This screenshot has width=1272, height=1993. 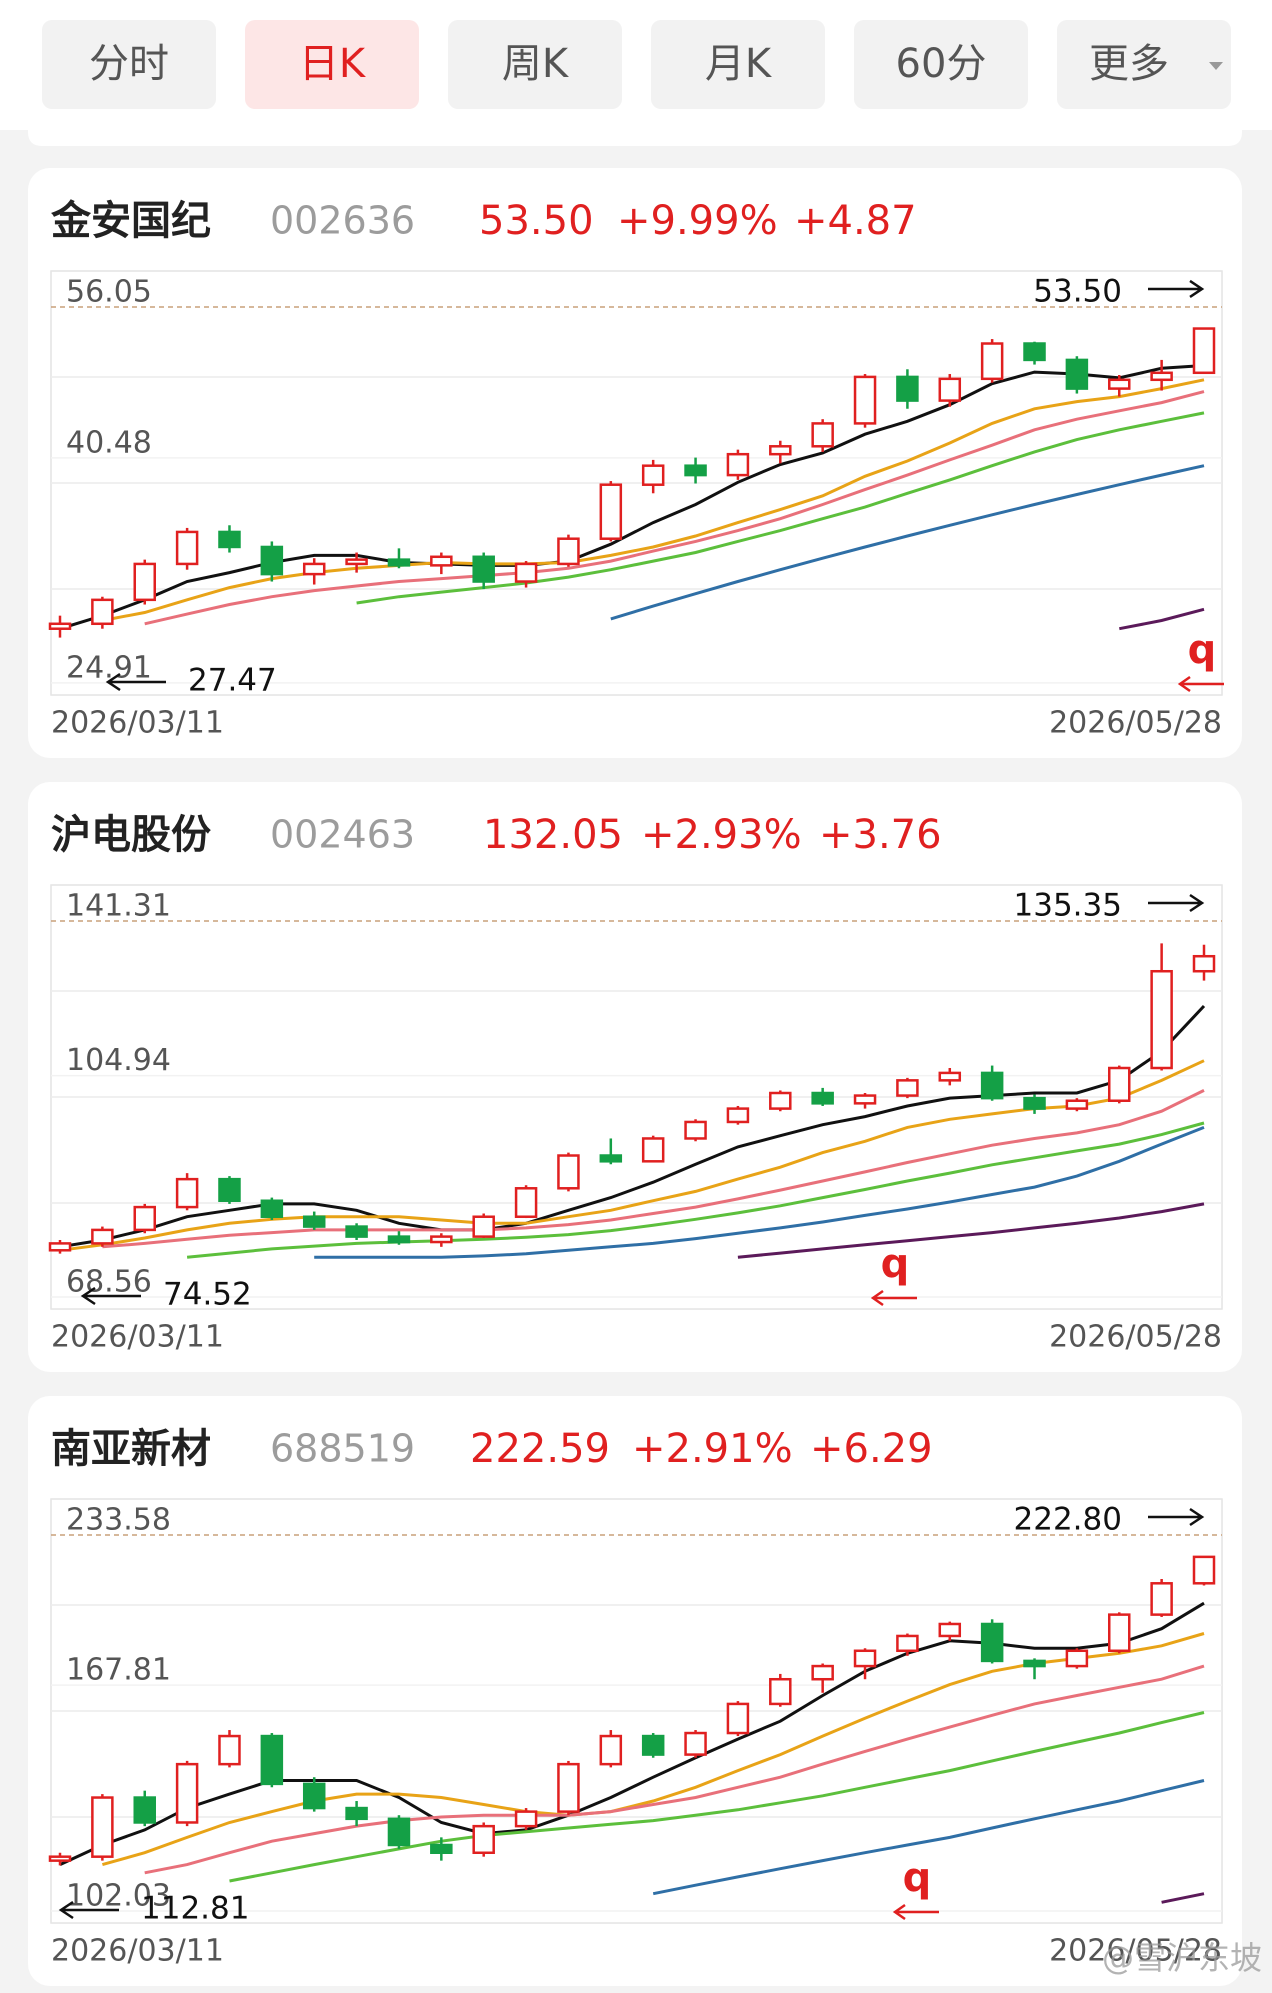 What do you see at coordinates (118, 1519) in the screenshot?
I see `y-tick-label: 233.58` at bounding box center [118, 1519].